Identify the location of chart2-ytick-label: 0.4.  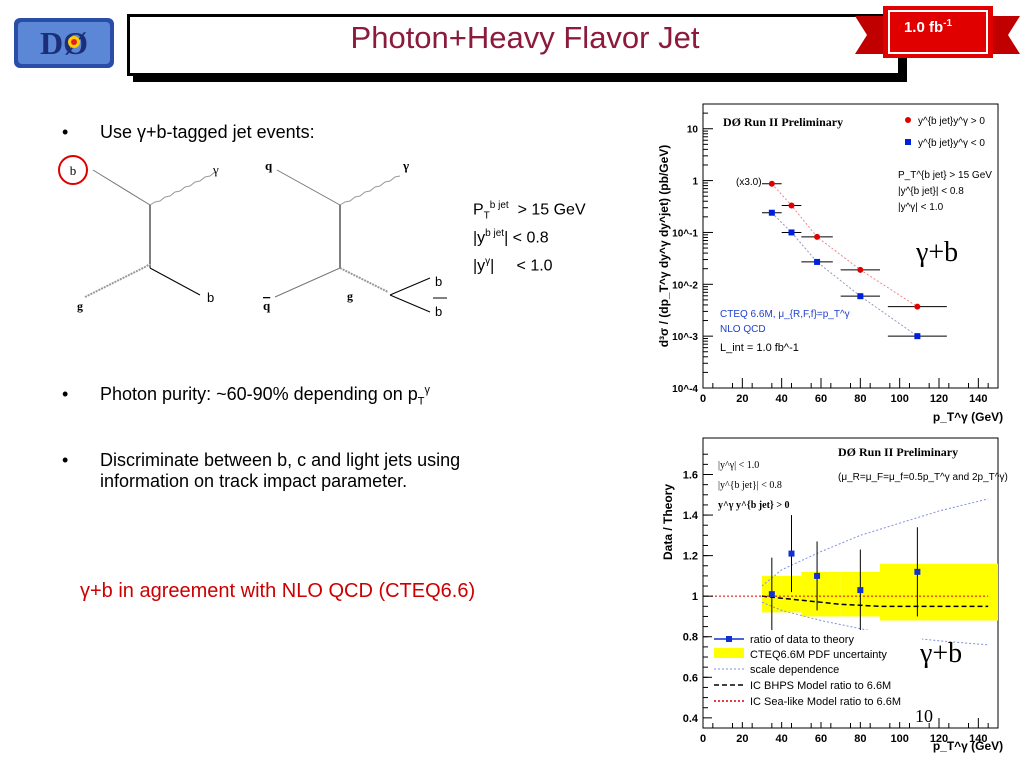
(691, 719).